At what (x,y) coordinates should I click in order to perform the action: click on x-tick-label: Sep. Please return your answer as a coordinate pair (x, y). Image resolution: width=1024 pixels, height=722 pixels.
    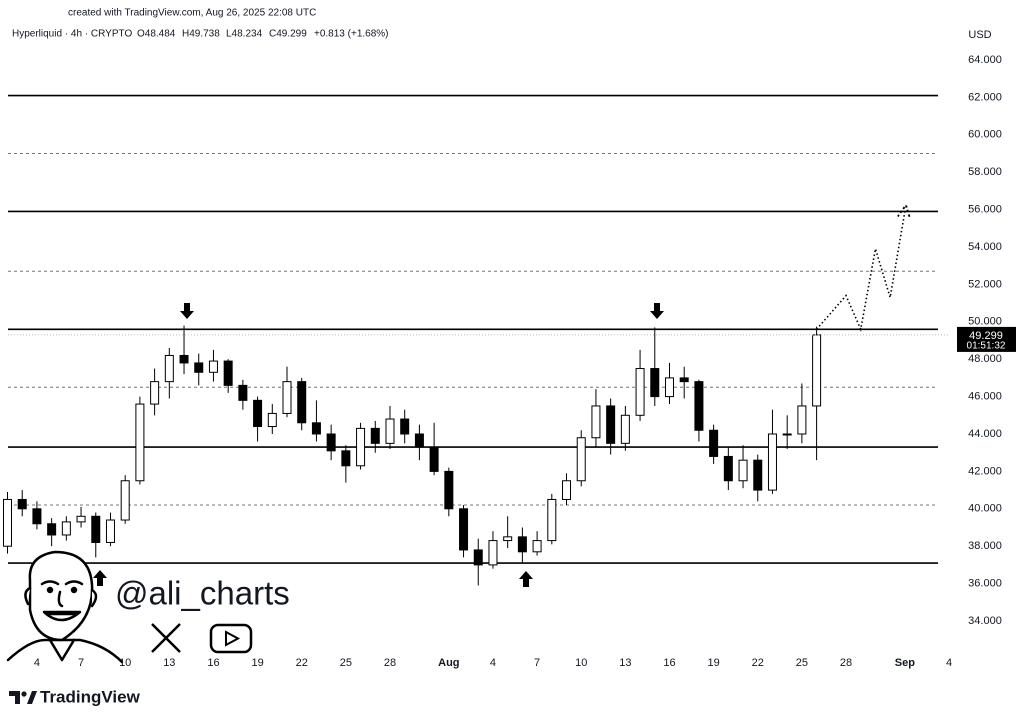
    Looking at the image, I should click on (905, 663).